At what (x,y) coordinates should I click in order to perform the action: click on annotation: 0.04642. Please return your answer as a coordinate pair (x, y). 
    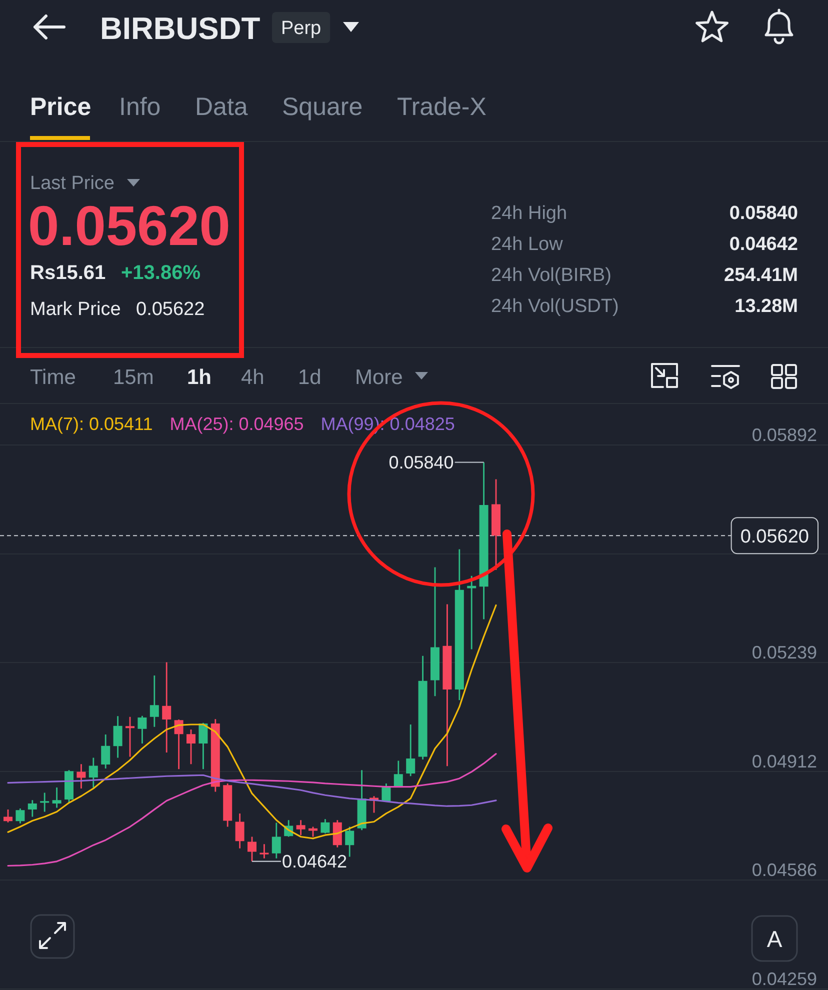
    Looking at the image, I should click on (315, 861).